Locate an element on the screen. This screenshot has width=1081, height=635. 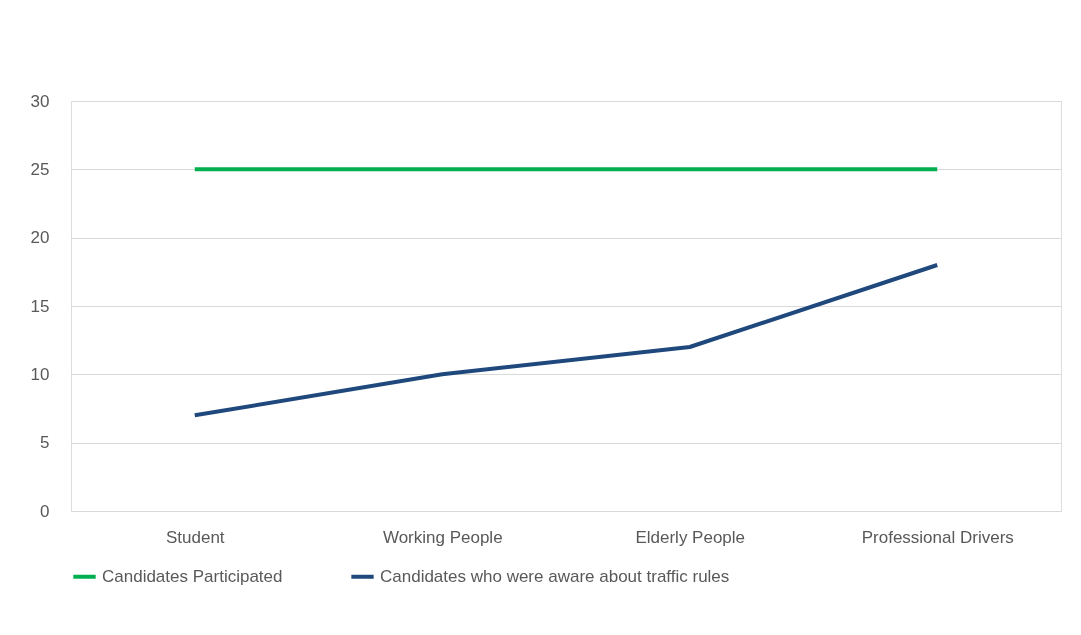
y-tick-label: 15 is located at coordinates (40, 306).